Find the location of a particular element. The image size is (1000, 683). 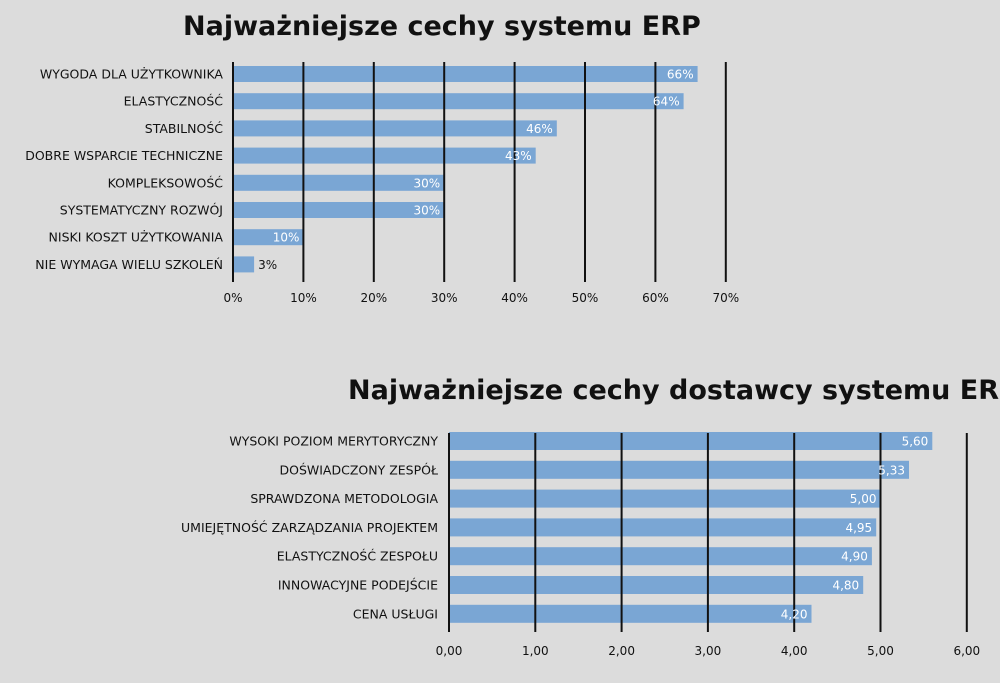

chart-1-tick-label: 0% is located at coordinates (232, 298).